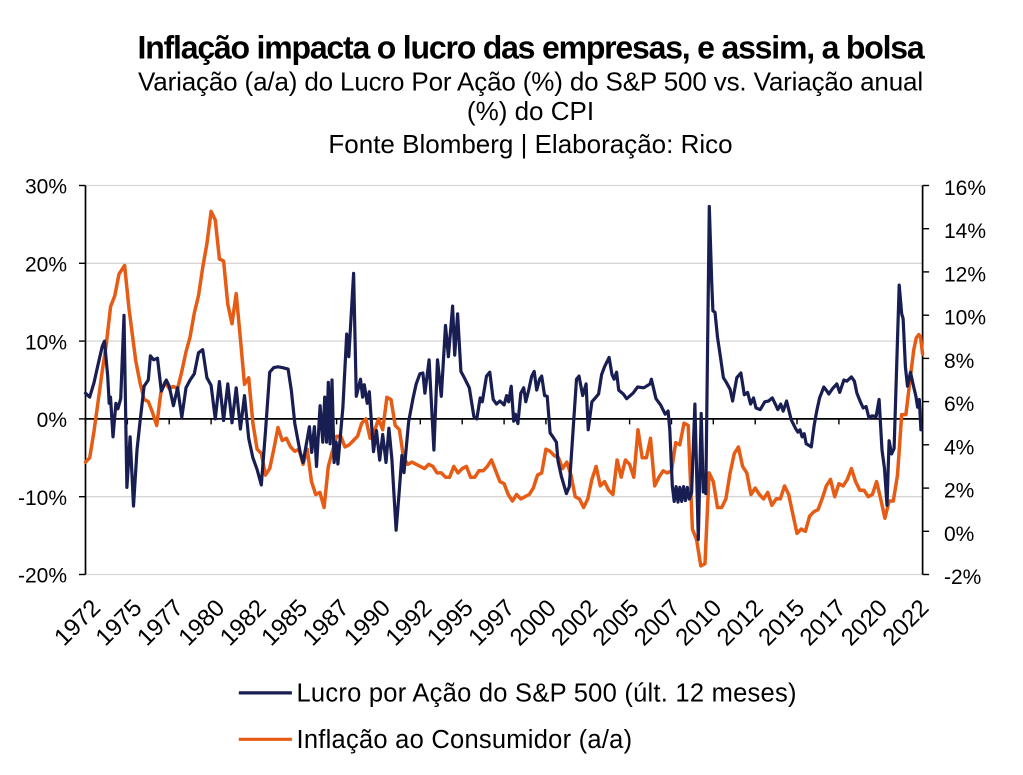  Describe the element at coordinates (42, 498) in the screenshot. I see `svg-text: -10%` at that location.